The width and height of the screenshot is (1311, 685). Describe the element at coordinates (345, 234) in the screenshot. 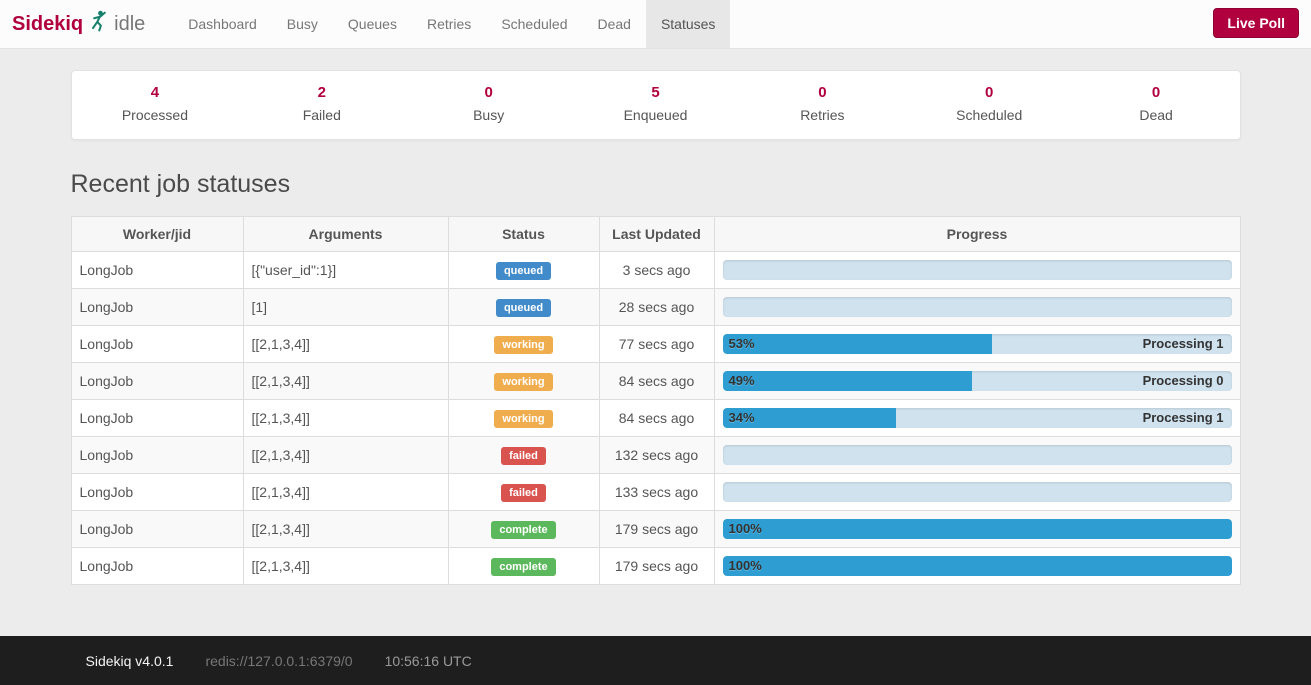

I see `col-header-arguments: Arguments` at that location.